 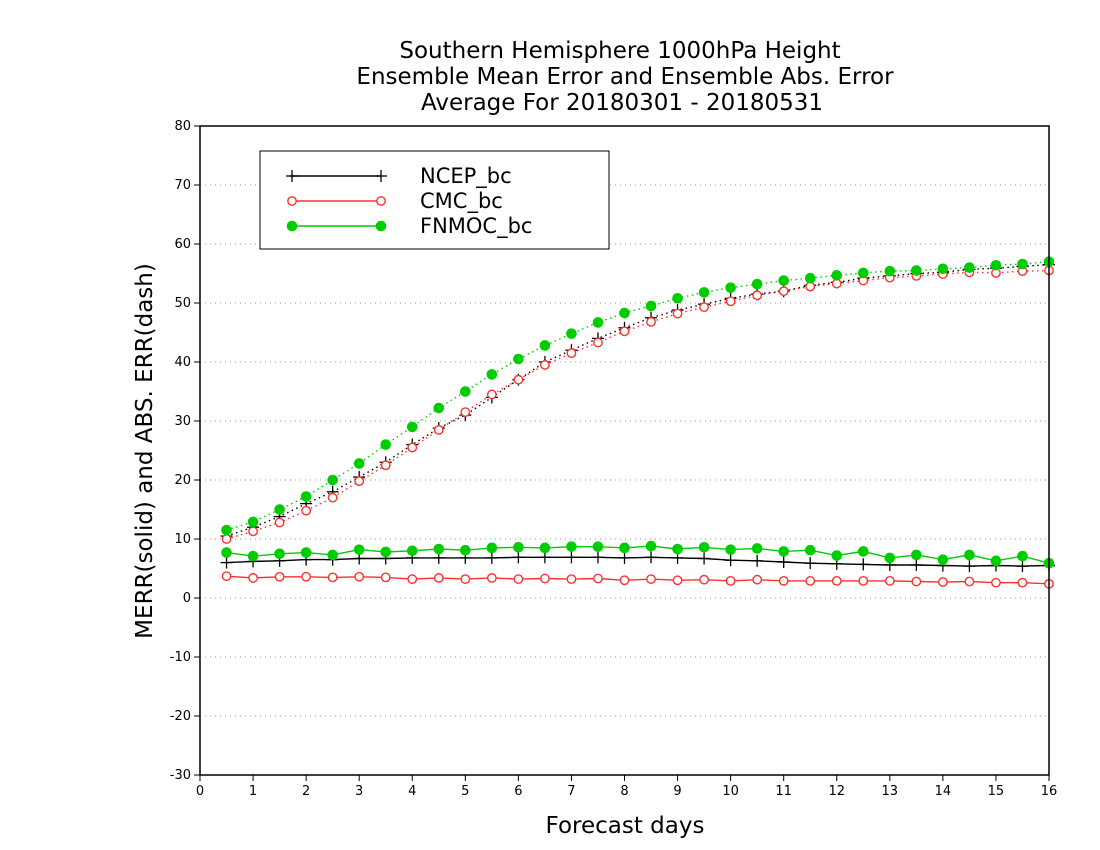 What do you see at coordinates (996, 791) in the screenshot?
I see `x-tick-label: 15` at bounding box center [996, 791].